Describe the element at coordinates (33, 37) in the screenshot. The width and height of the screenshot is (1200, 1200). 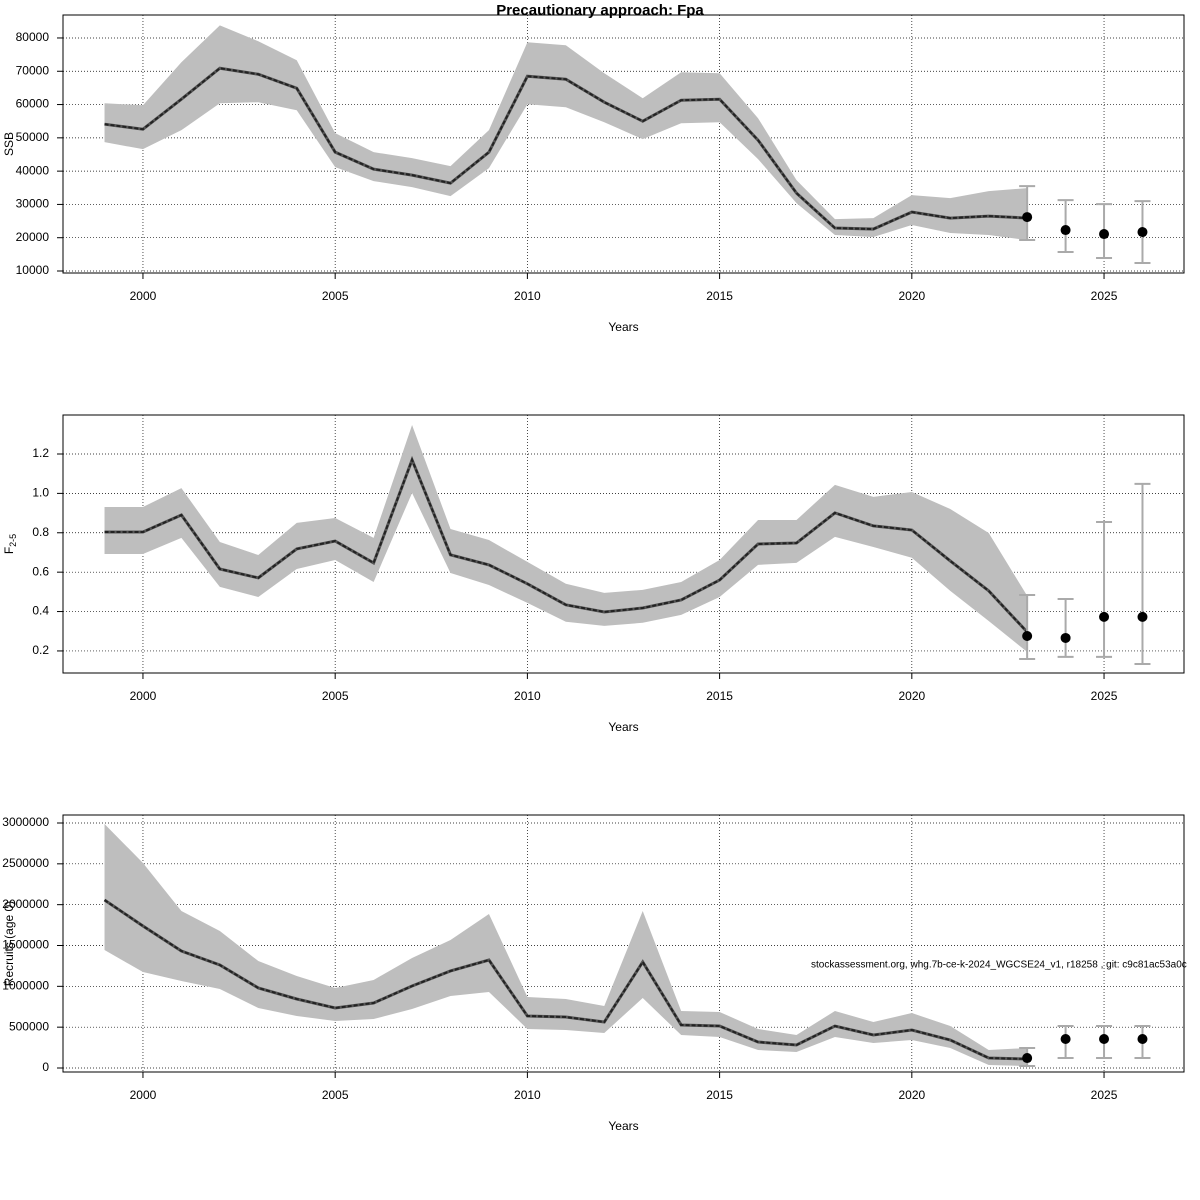
I see `y-tick-label: 80000` at that location.